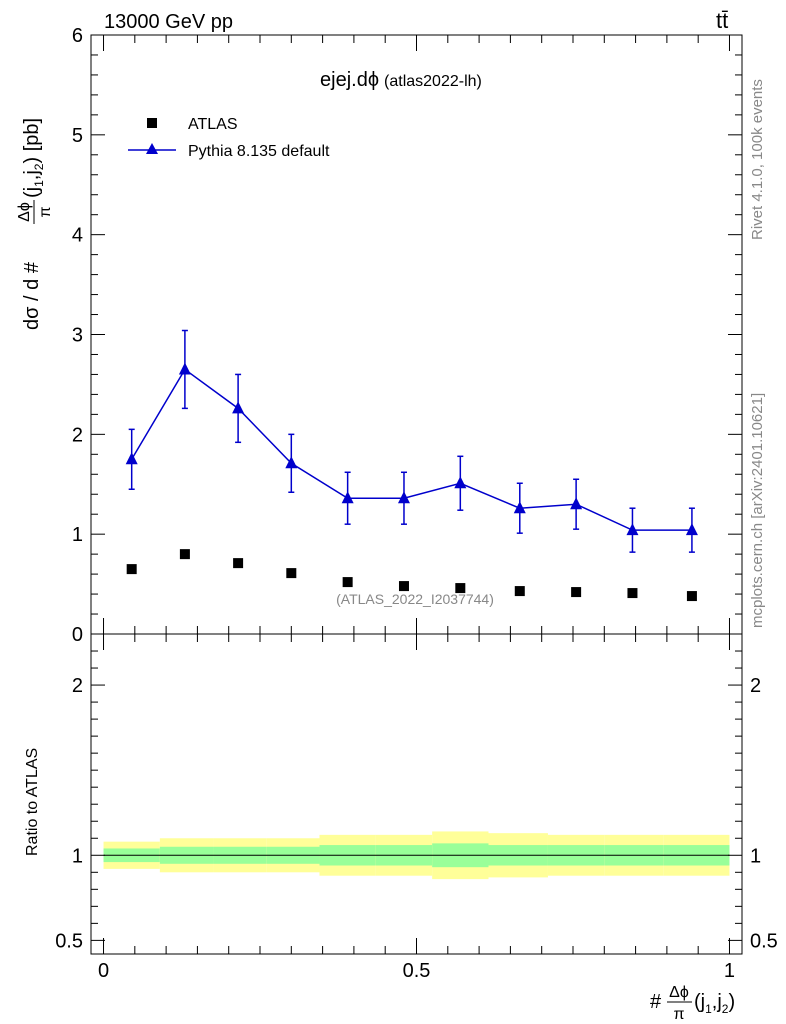  What do you see at coordinates (152, 148) in the screenshot?
I see `legend-pythia-marker` at bounding box center [152, 148].